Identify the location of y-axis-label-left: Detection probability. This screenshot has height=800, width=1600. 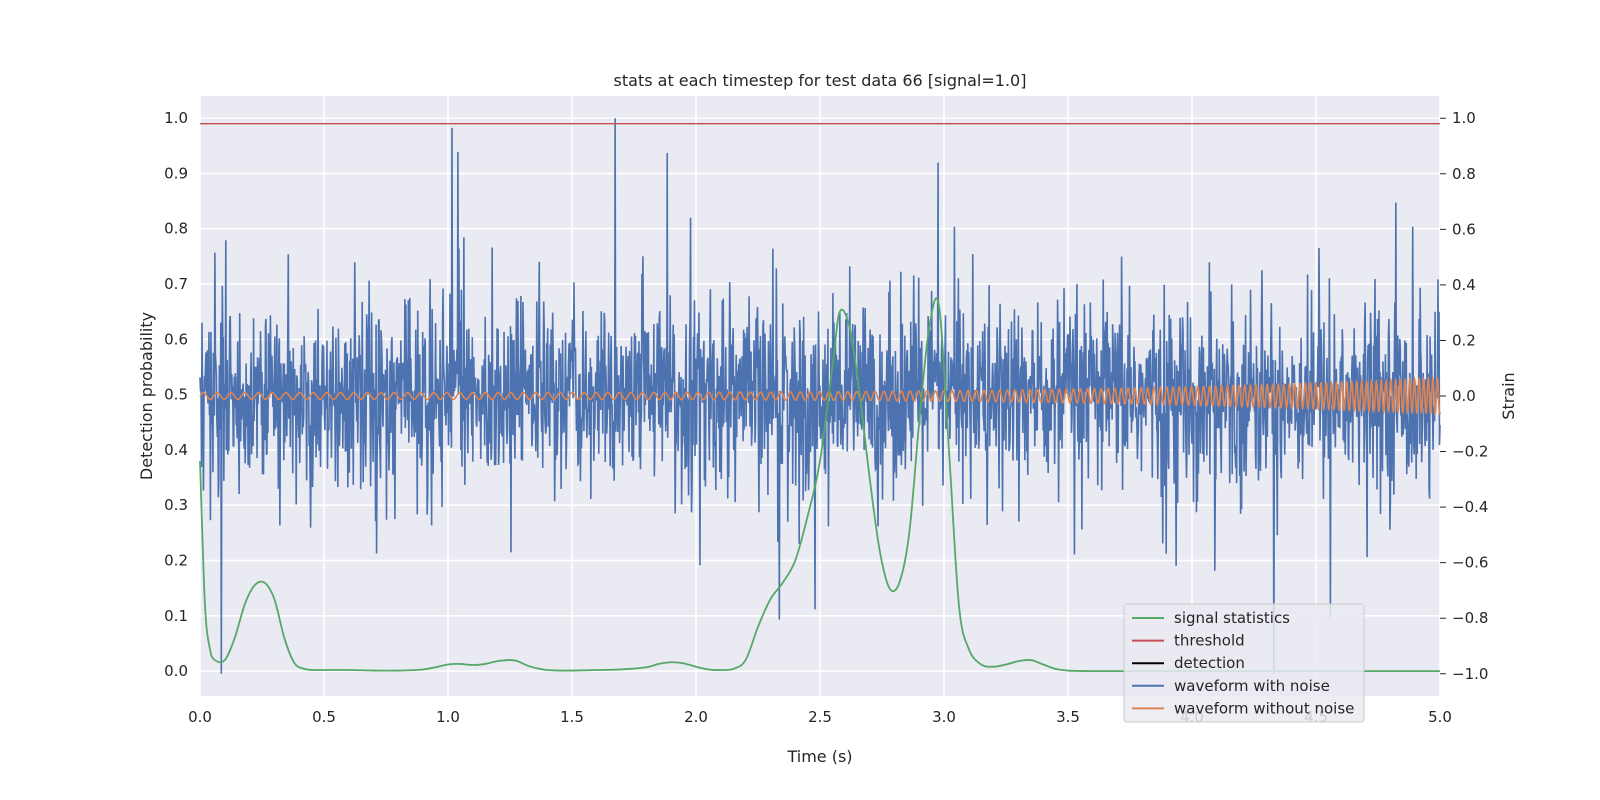
(146, 396).